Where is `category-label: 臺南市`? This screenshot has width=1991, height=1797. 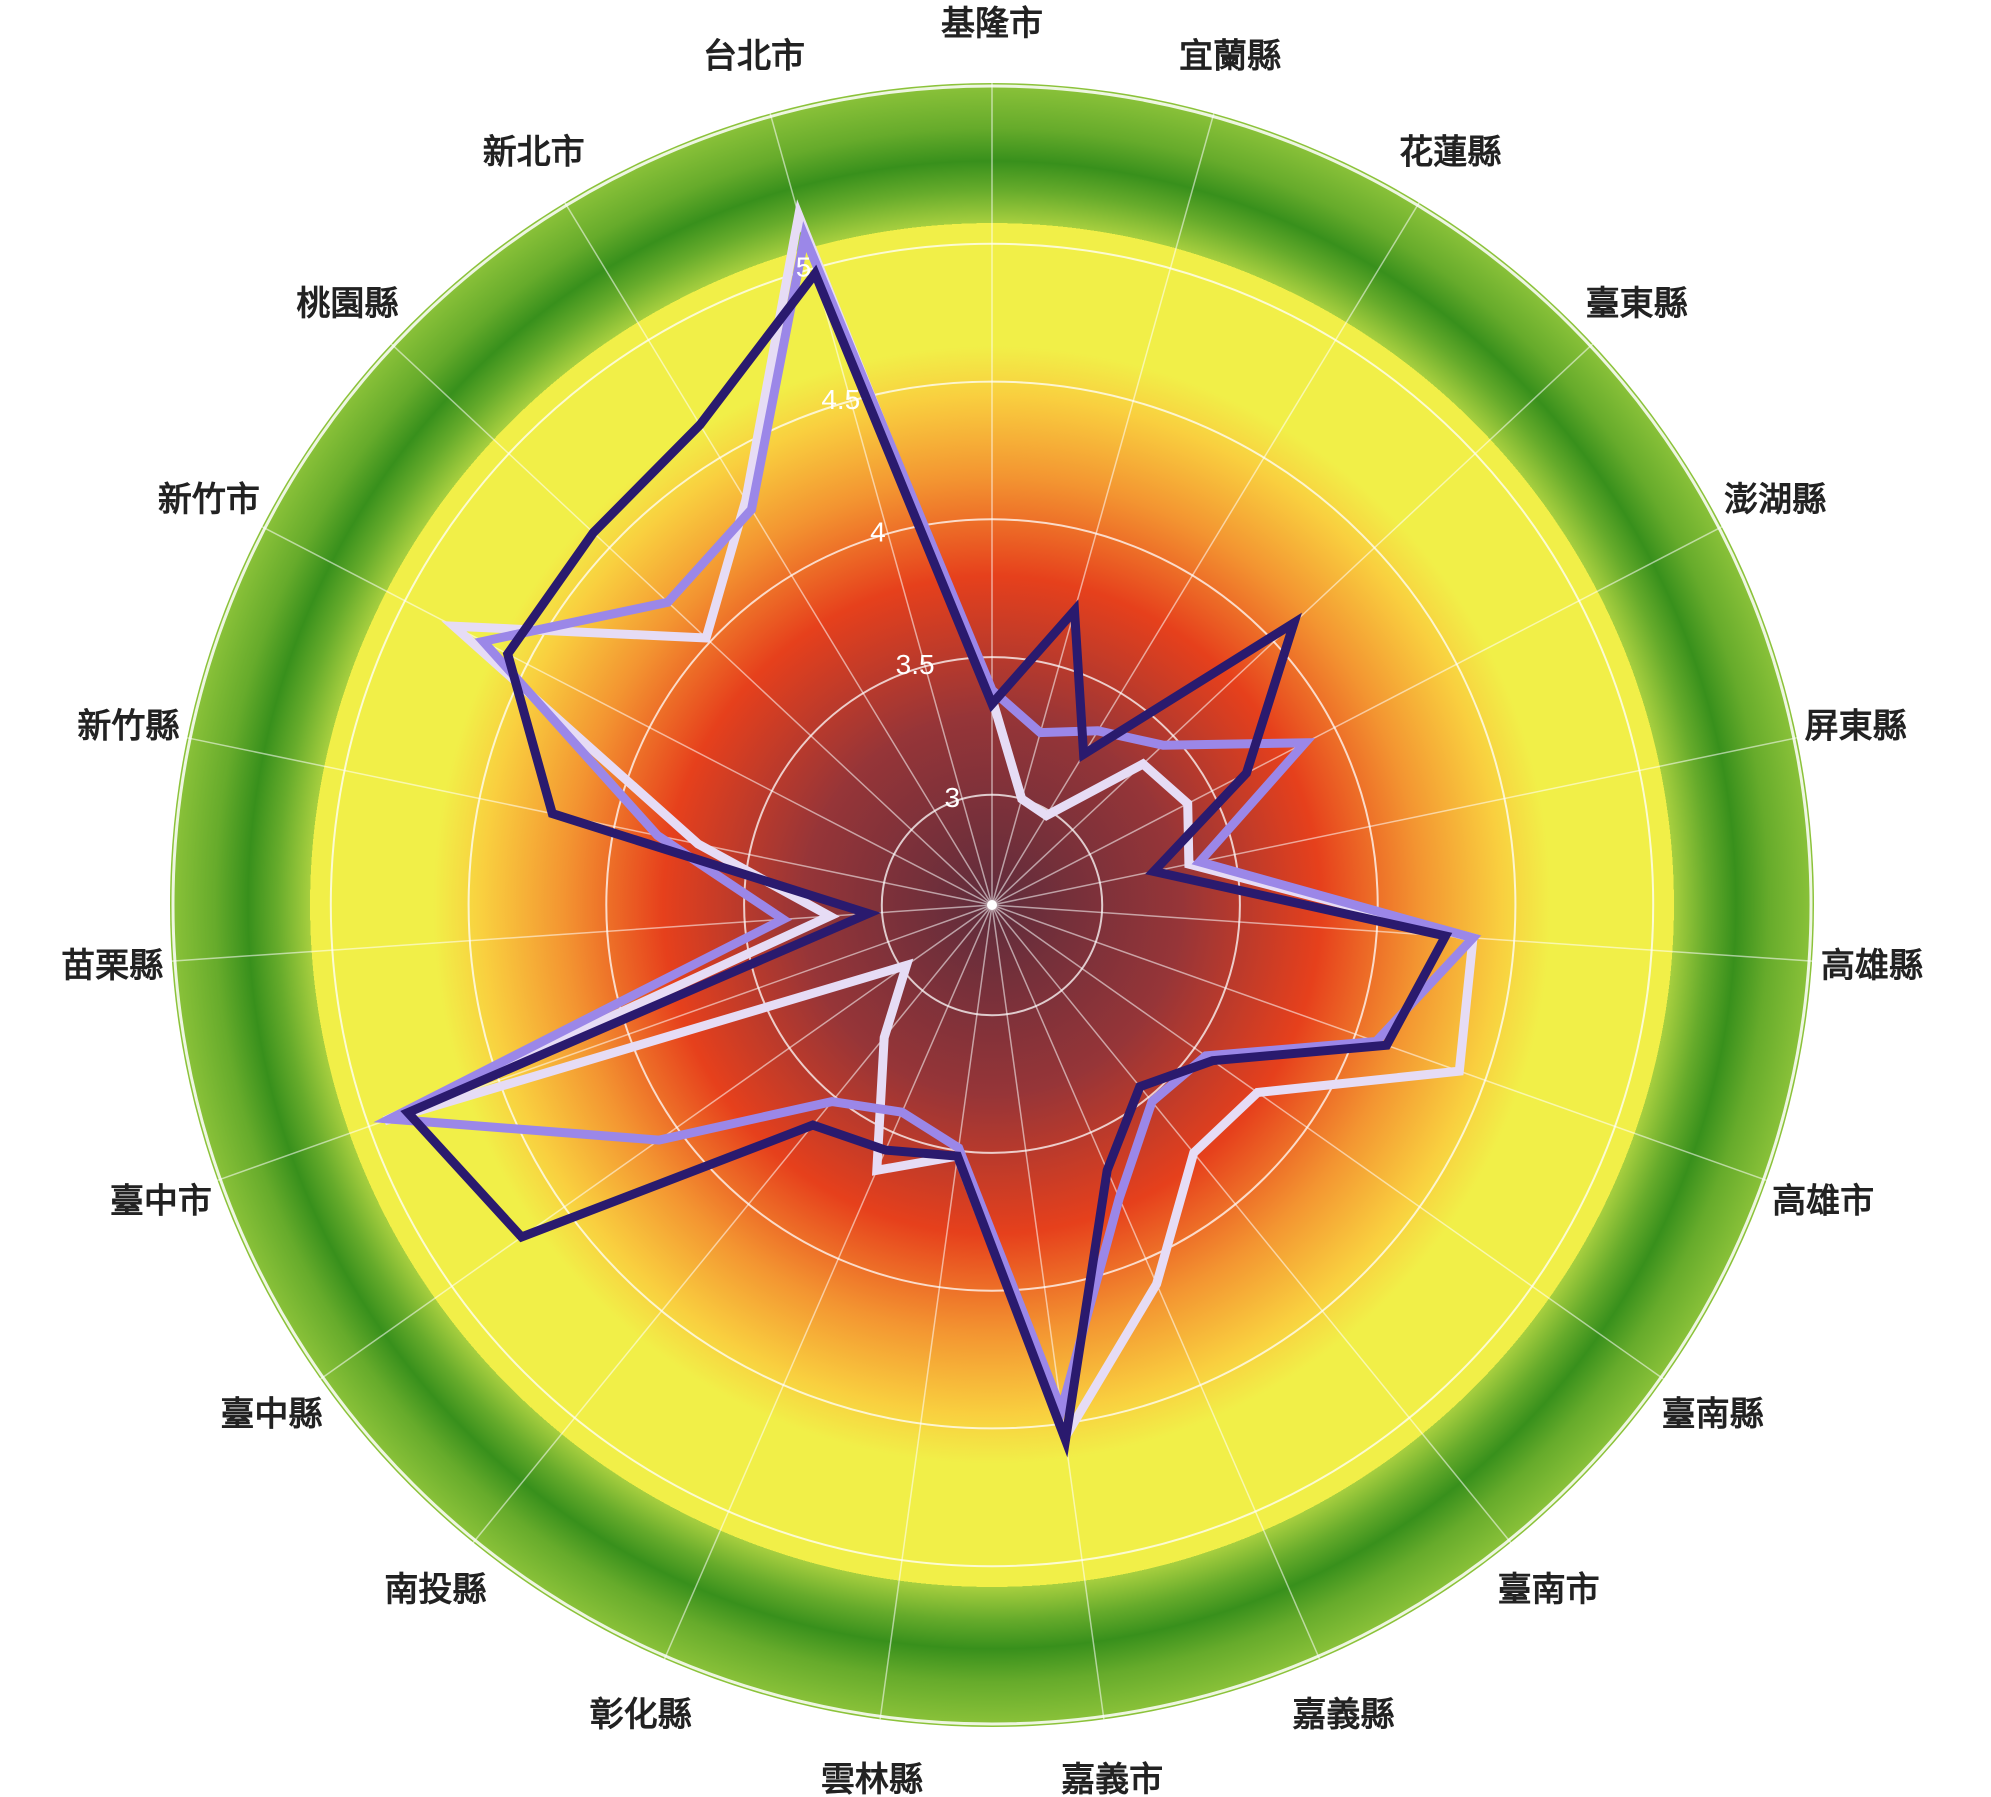
category-label: 臺南市 is located at coordinates (1549, 1590).